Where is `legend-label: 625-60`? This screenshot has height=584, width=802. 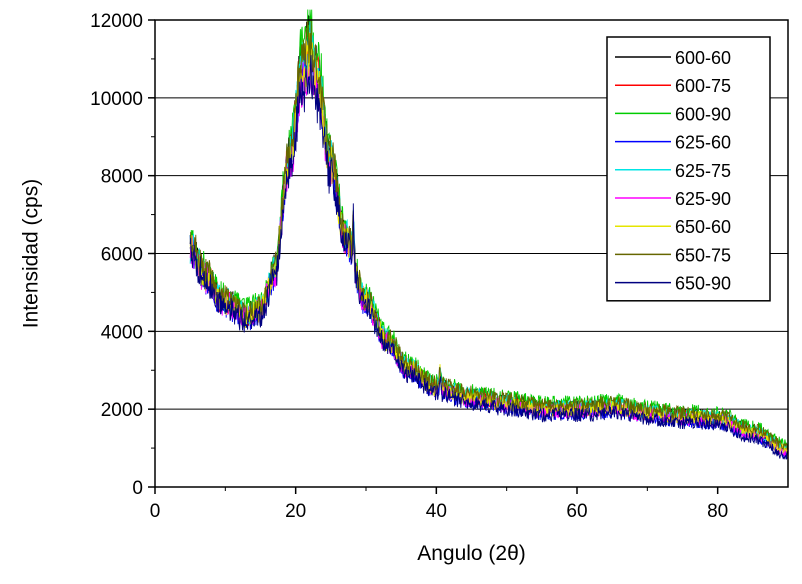 legend-label: 625-60 is located at coordinates (703, 143).